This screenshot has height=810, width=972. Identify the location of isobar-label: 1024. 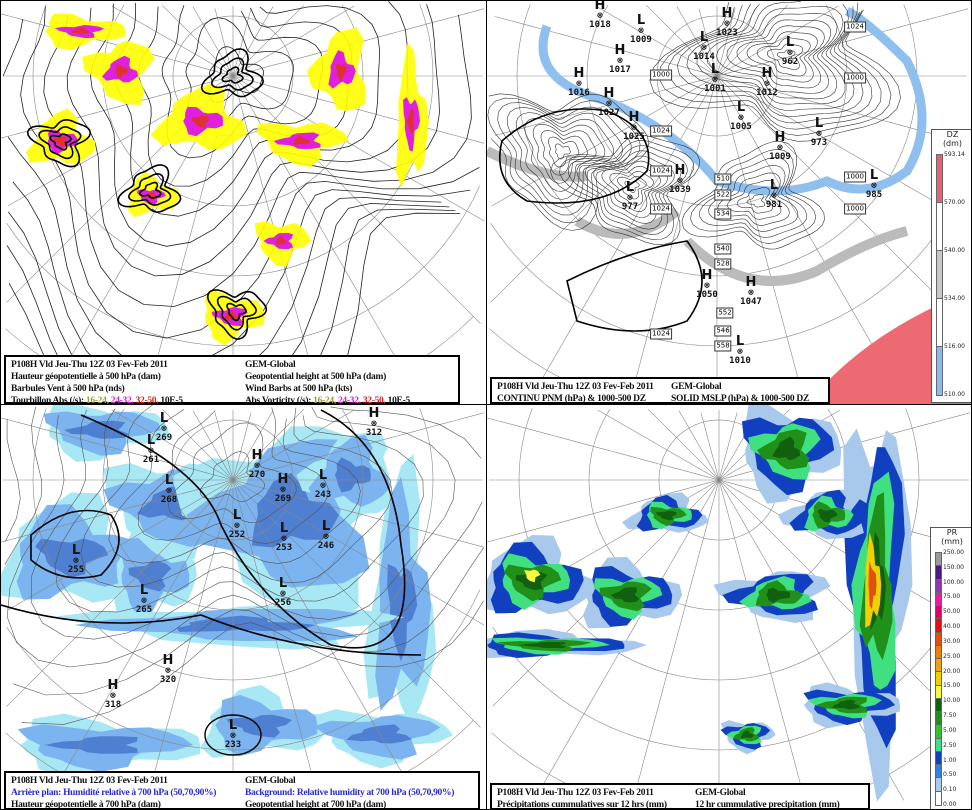
(661, 131).